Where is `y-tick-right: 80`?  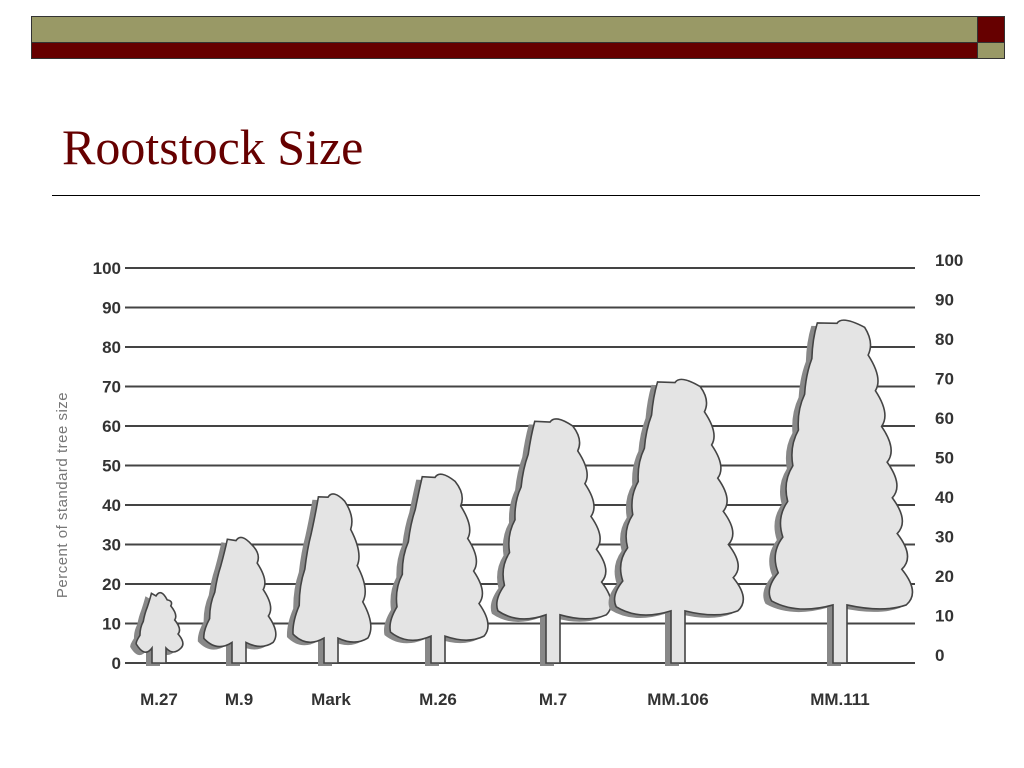
y-tick-right: 80 is located at coordinates (944, 339).